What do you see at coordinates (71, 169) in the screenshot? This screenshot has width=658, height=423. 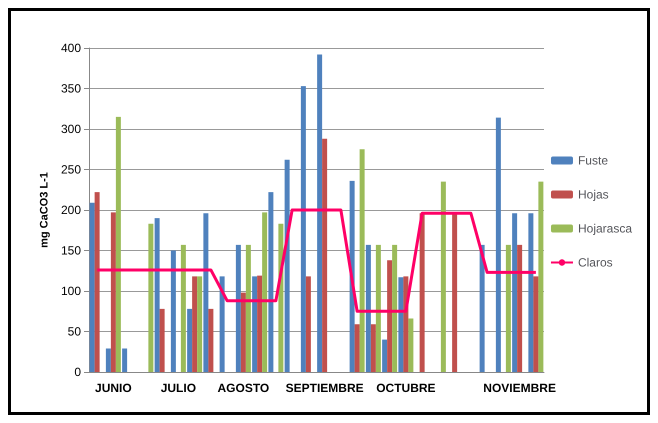 I see `y-tick-label: 250` at bounding box center [71, 169].